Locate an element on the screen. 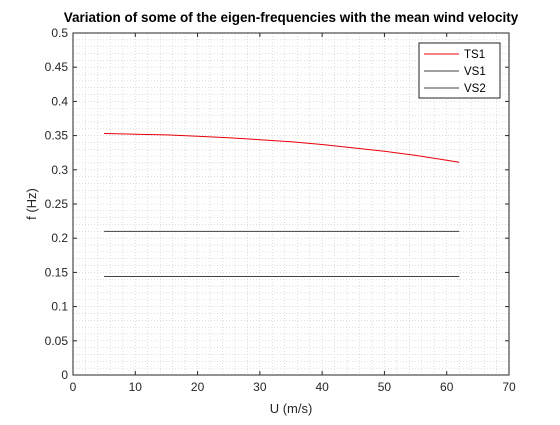 The height and width of the screenshot is (425, 560). y-tick-label: 0.15 is located at coordinates (57, 272).